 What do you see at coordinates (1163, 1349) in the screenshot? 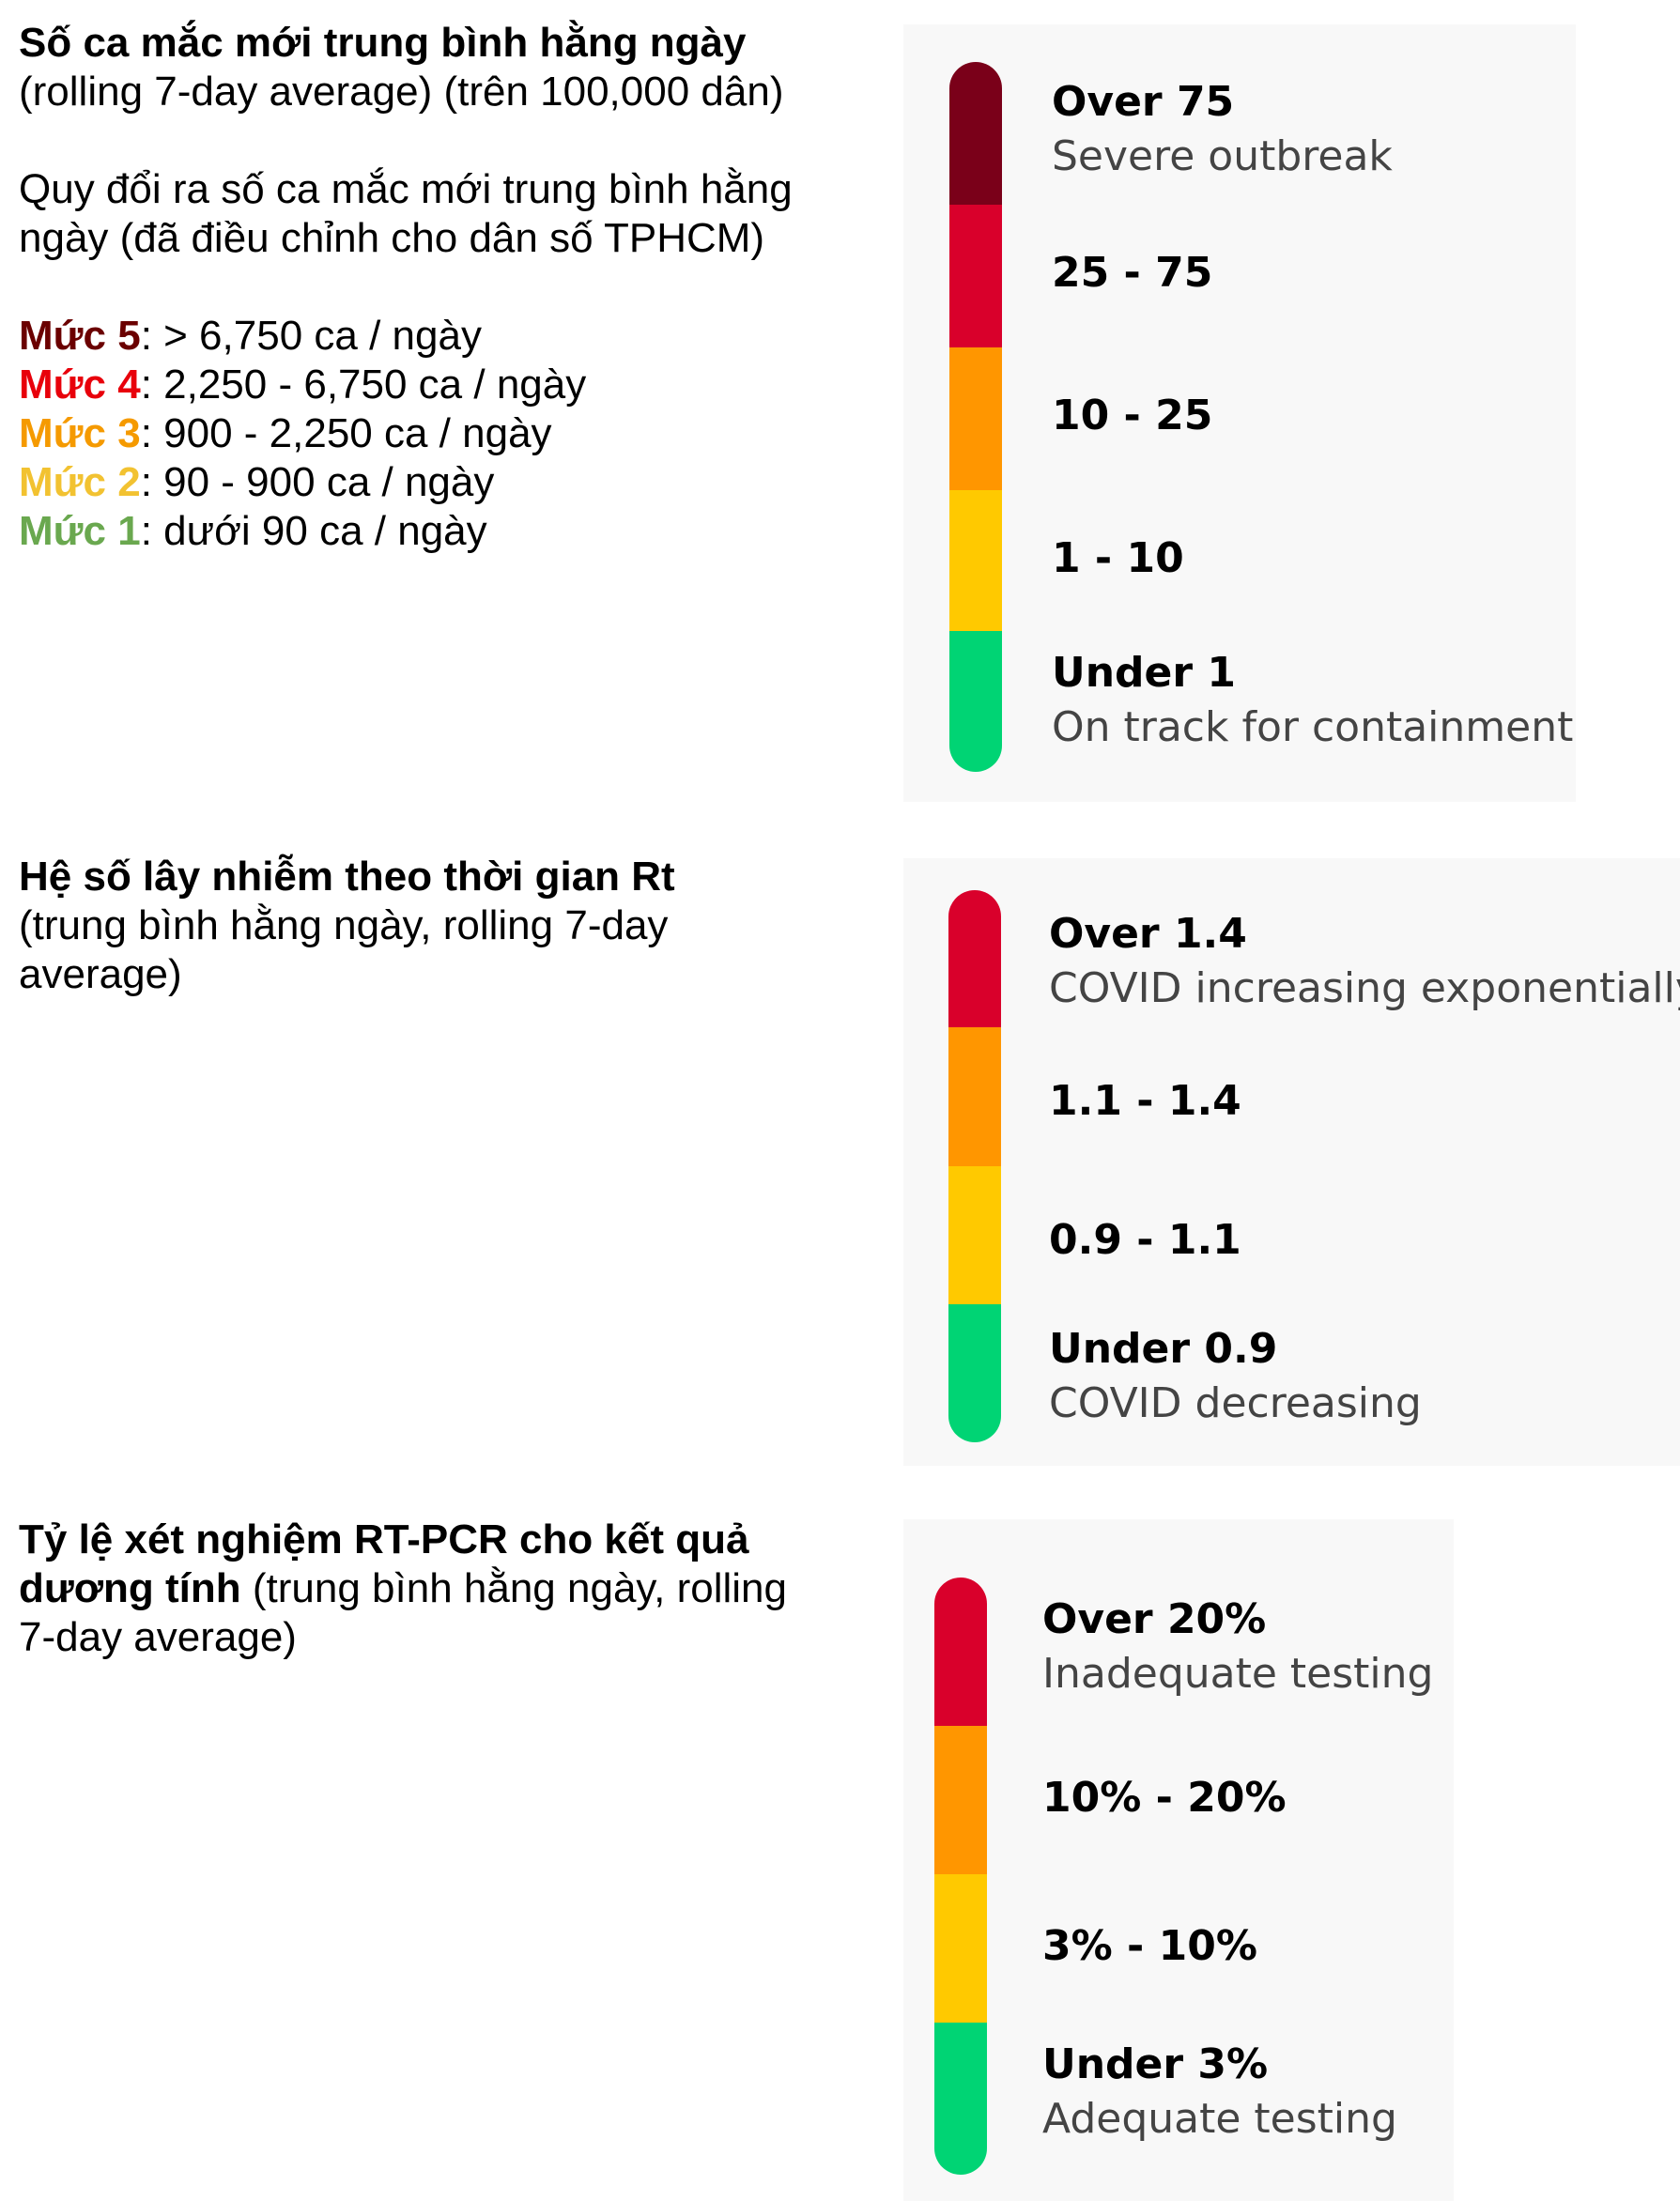
I see `scale-range: Under 0.9` at bounding box center [1163, 1349].